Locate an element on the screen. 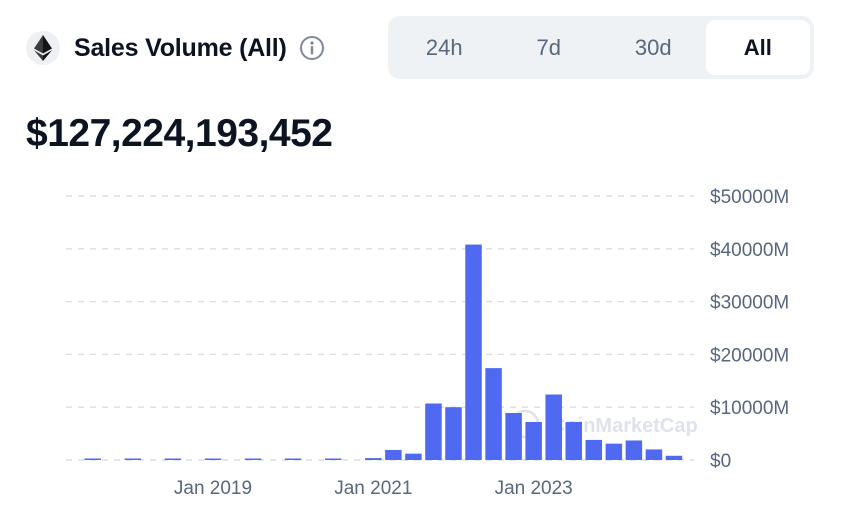 The height and width of the screenshot is (532, 866). y-tick-label: $50000M is located at coordinates (749, 197).